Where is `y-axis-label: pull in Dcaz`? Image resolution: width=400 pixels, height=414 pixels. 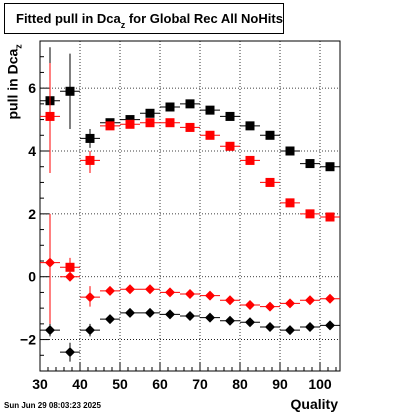 y-axis-label: pull in Dcaz is located at coordinates (14, 82).